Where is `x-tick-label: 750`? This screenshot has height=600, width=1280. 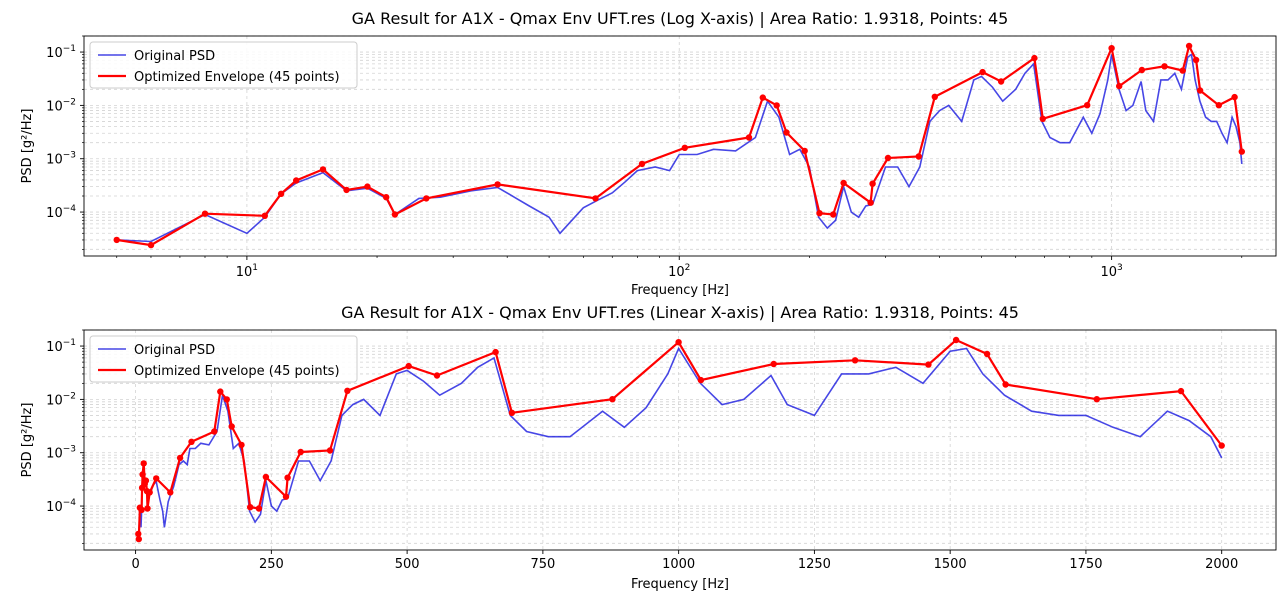
x-tick-label: 750 is located at coordinates (542, 564).